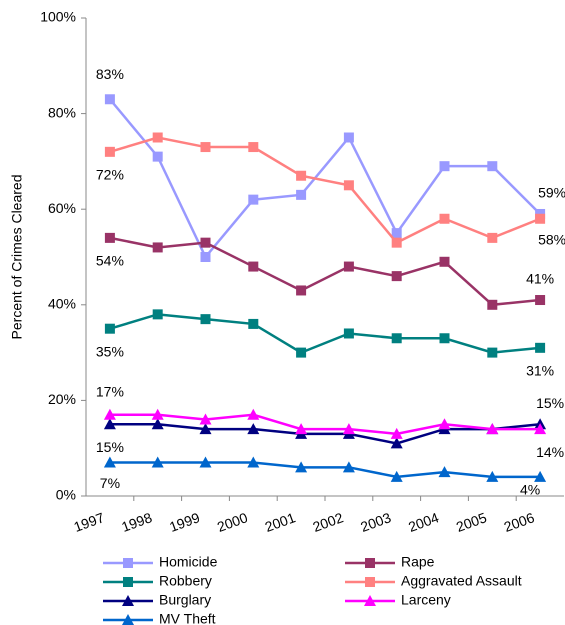  Describe the element at coordinates (185, 581) in the screenshot. I see `legend-label: Robbery` at that location.